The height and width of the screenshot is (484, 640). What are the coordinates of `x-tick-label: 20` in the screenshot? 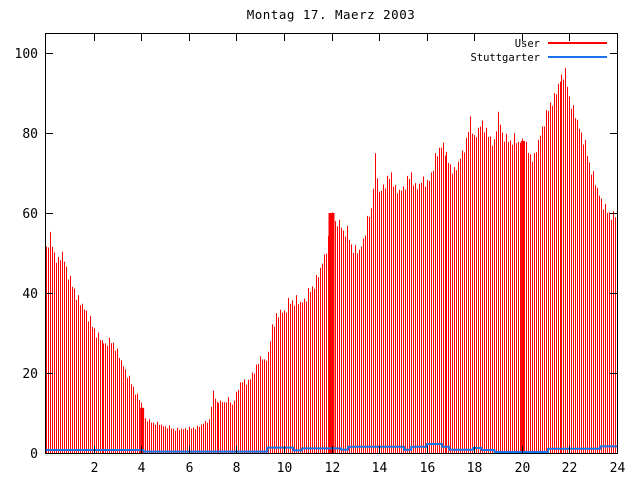 It's located at (523, 468).